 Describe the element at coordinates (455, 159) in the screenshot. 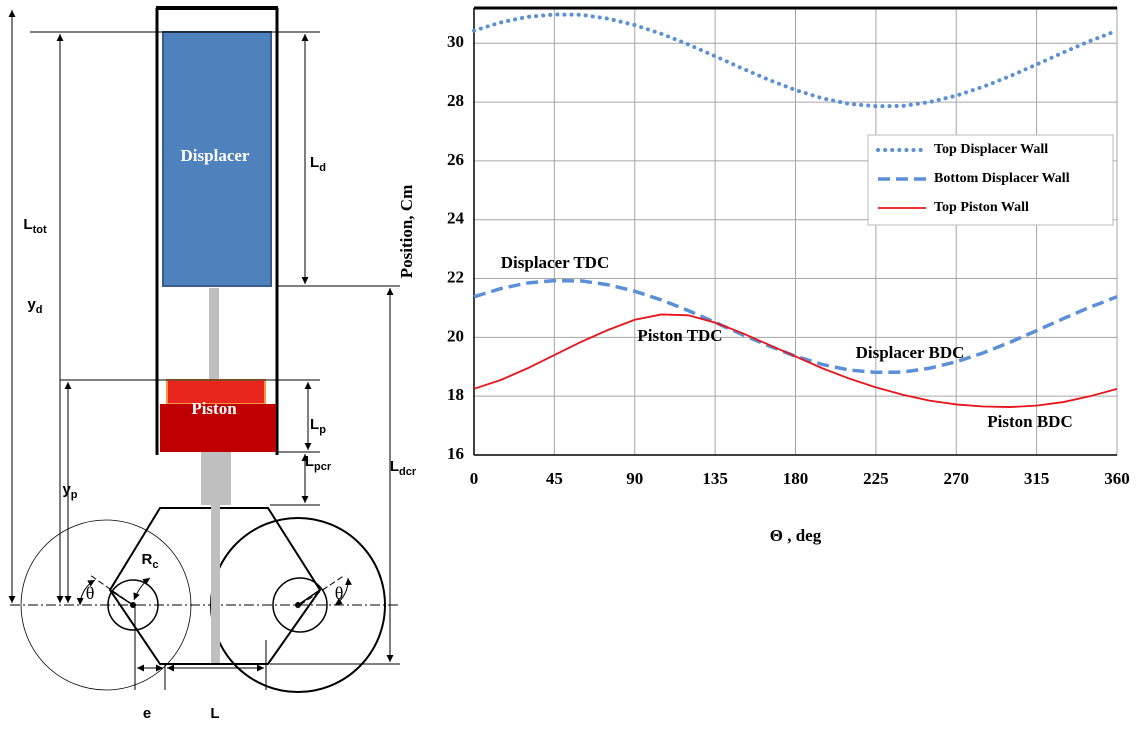

I see `y-tick-label: 26` at that location.